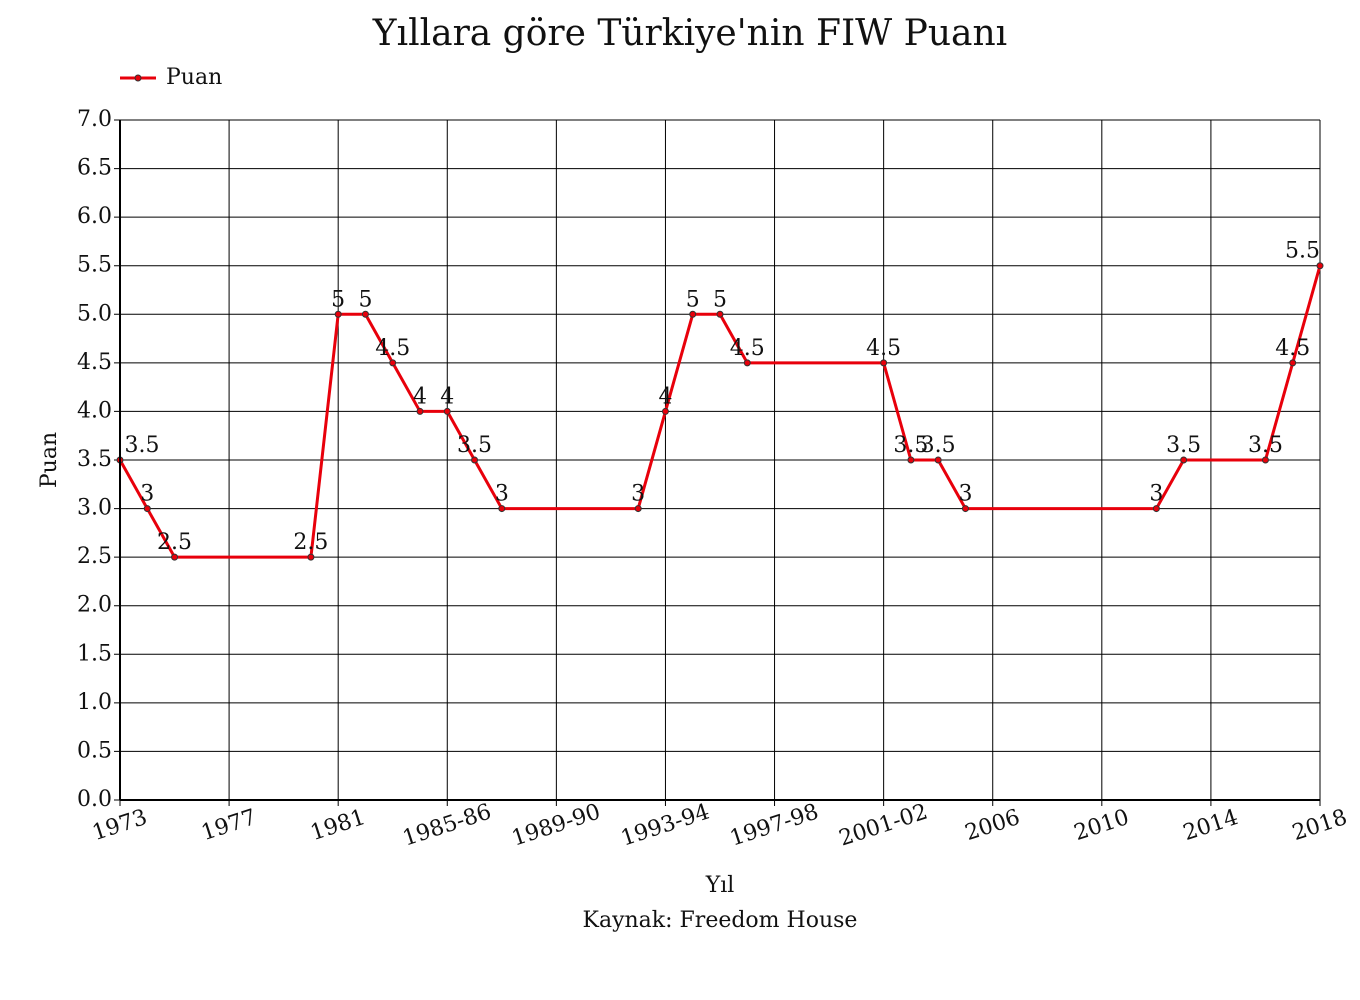 Image resolution: width=1360 pixels, height=1000 pixels. What do you see at coordinates (689, 33) in the screenshot?
I see `chart-title: Yıllara göre Türkiye'nin FIW Puanı` at bounding box center [689, 33].